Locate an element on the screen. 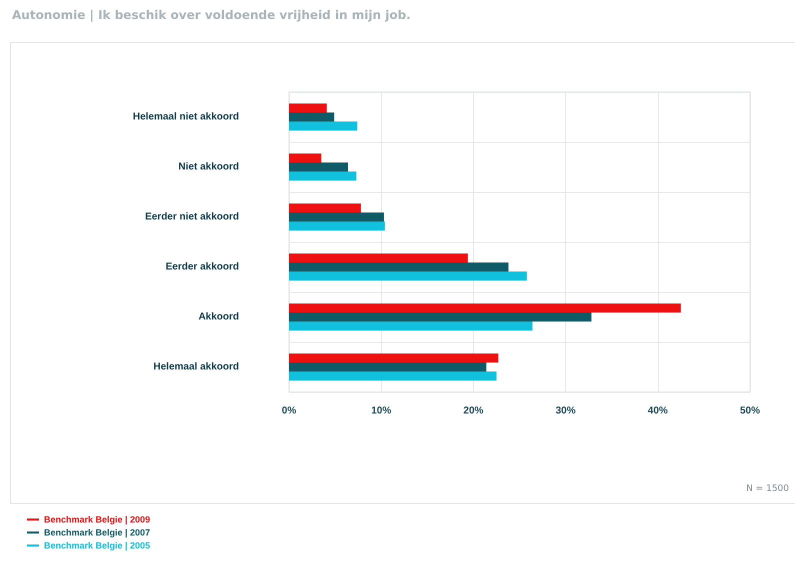  y-tick-label: Niet akkoord is located at coordinates (208, 167).